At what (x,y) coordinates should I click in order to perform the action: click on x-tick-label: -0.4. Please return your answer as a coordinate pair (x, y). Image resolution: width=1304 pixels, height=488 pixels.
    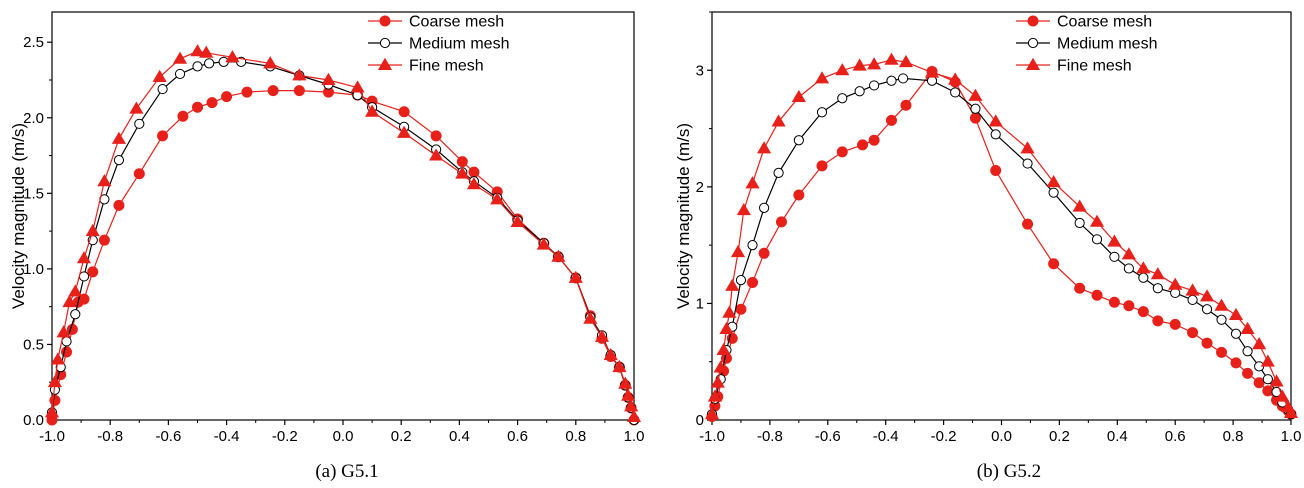
    Looking at the image, I should click on (227, 436).